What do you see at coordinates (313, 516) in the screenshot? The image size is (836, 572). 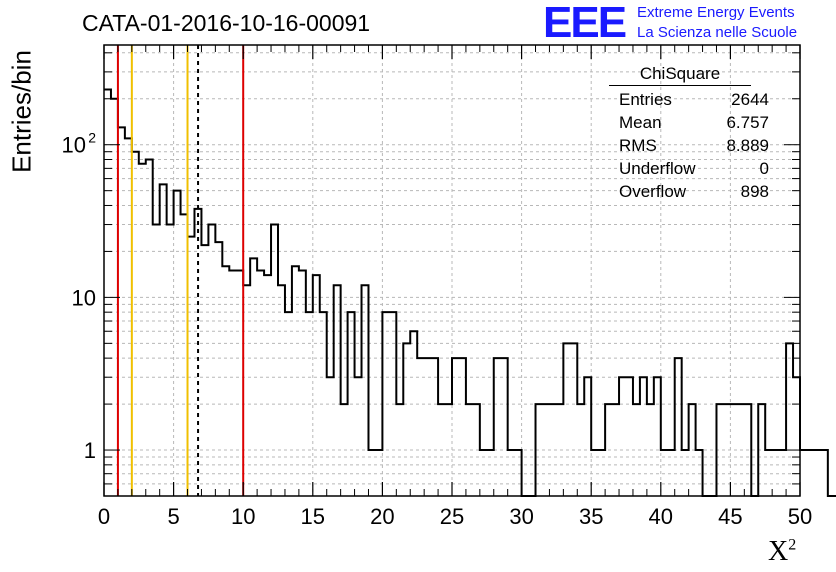 I see `x-tick-label: 15` at bounding box center [313, 516].